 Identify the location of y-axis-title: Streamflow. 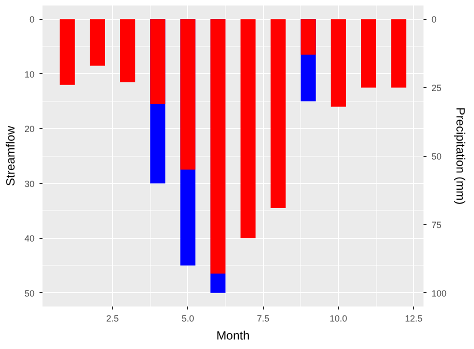
(10, 156).